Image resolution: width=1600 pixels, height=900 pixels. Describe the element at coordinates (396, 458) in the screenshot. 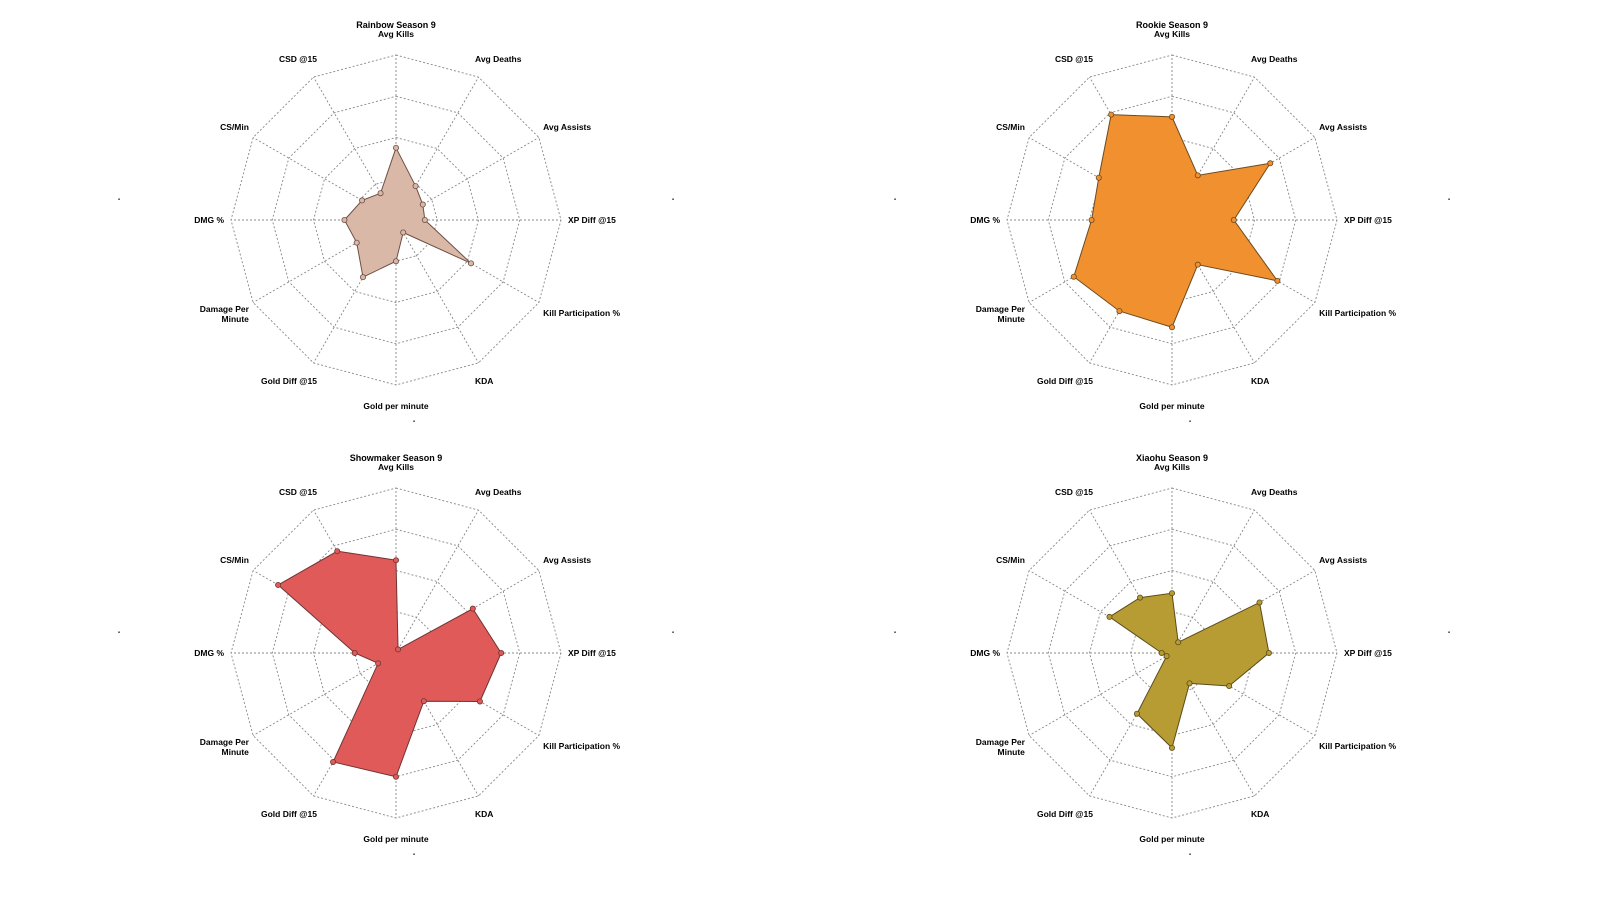

I see `chart-title: Showmaker Season 9` at that location.